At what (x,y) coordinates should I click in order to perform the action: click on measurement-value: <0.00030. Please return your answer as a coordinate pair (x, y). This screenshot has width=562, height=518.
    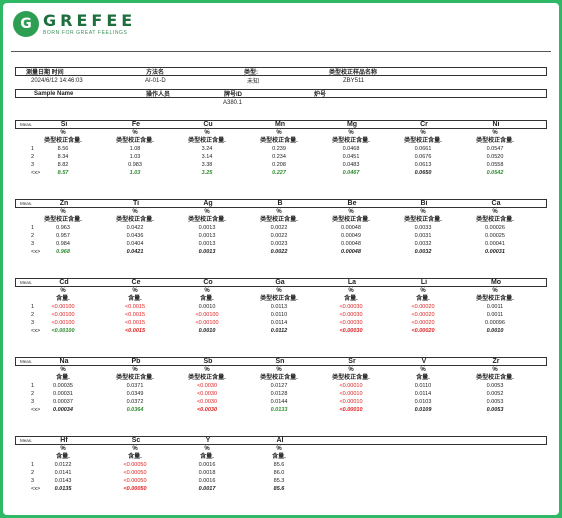
    Looking at the image, I should click on (351, 307).